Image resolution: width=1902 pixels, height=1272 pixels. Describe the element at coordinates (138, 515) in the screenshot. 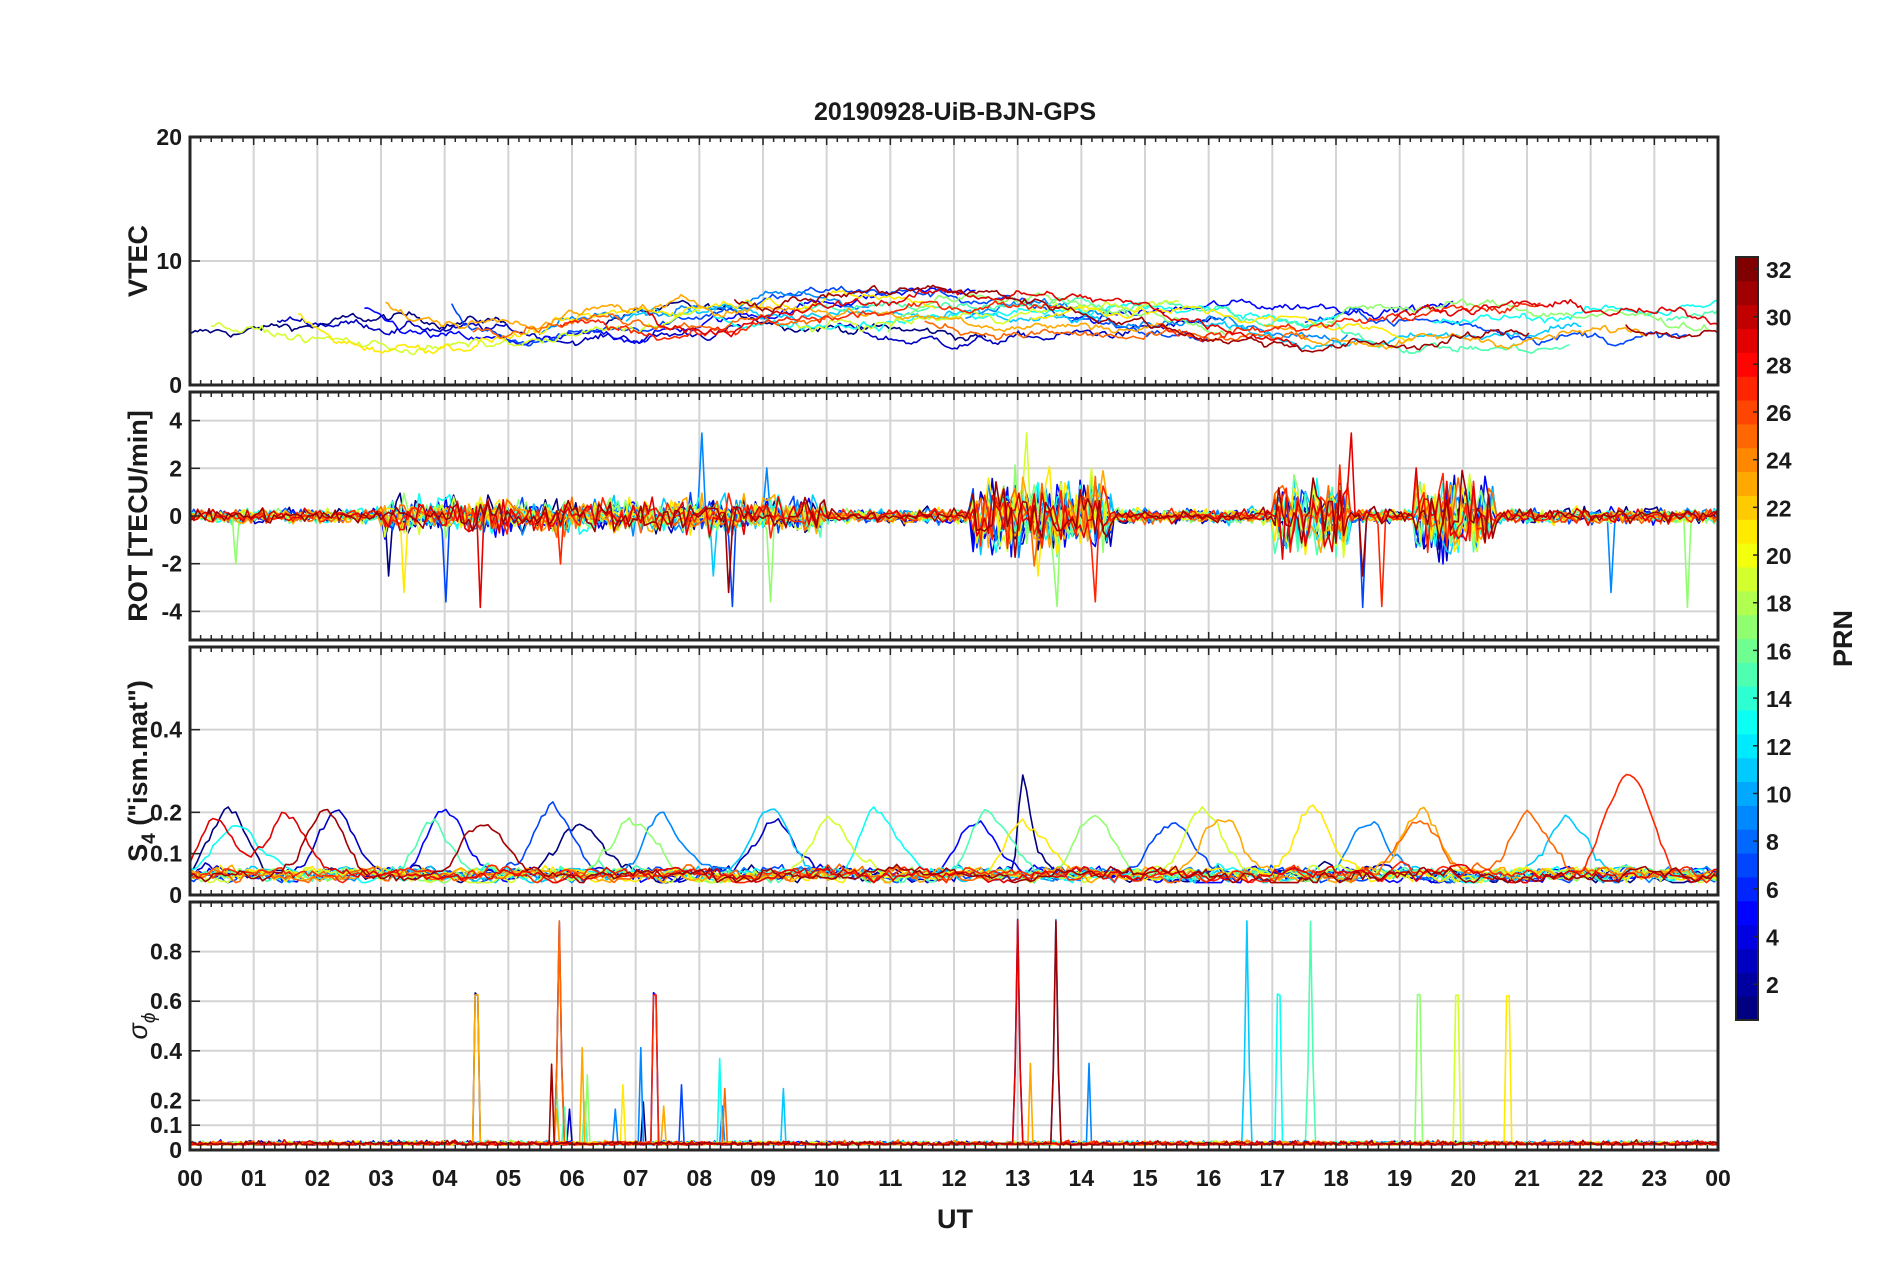

I see `y-axis-label: ROT [TECU/min]` at that location.